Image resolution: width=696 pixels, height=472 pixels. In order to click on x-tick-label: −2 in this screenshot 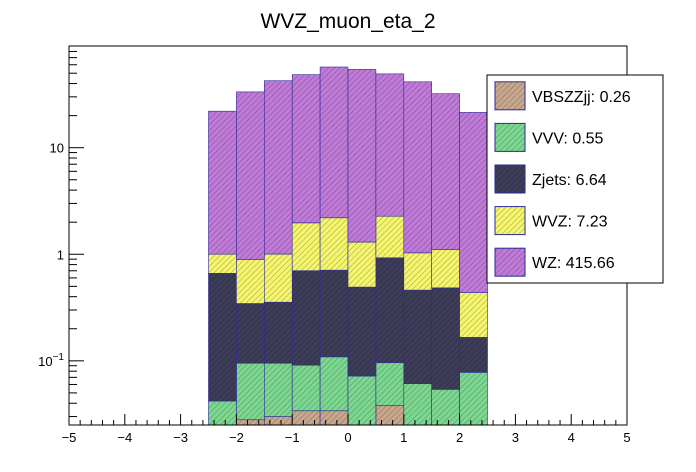, I will do `click(236, 437)`.